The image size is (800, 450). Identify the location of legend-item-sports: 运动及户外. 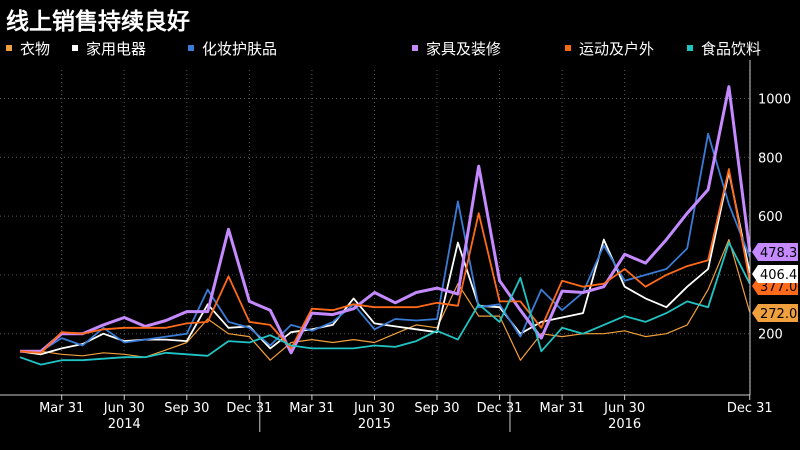
(609, 48).